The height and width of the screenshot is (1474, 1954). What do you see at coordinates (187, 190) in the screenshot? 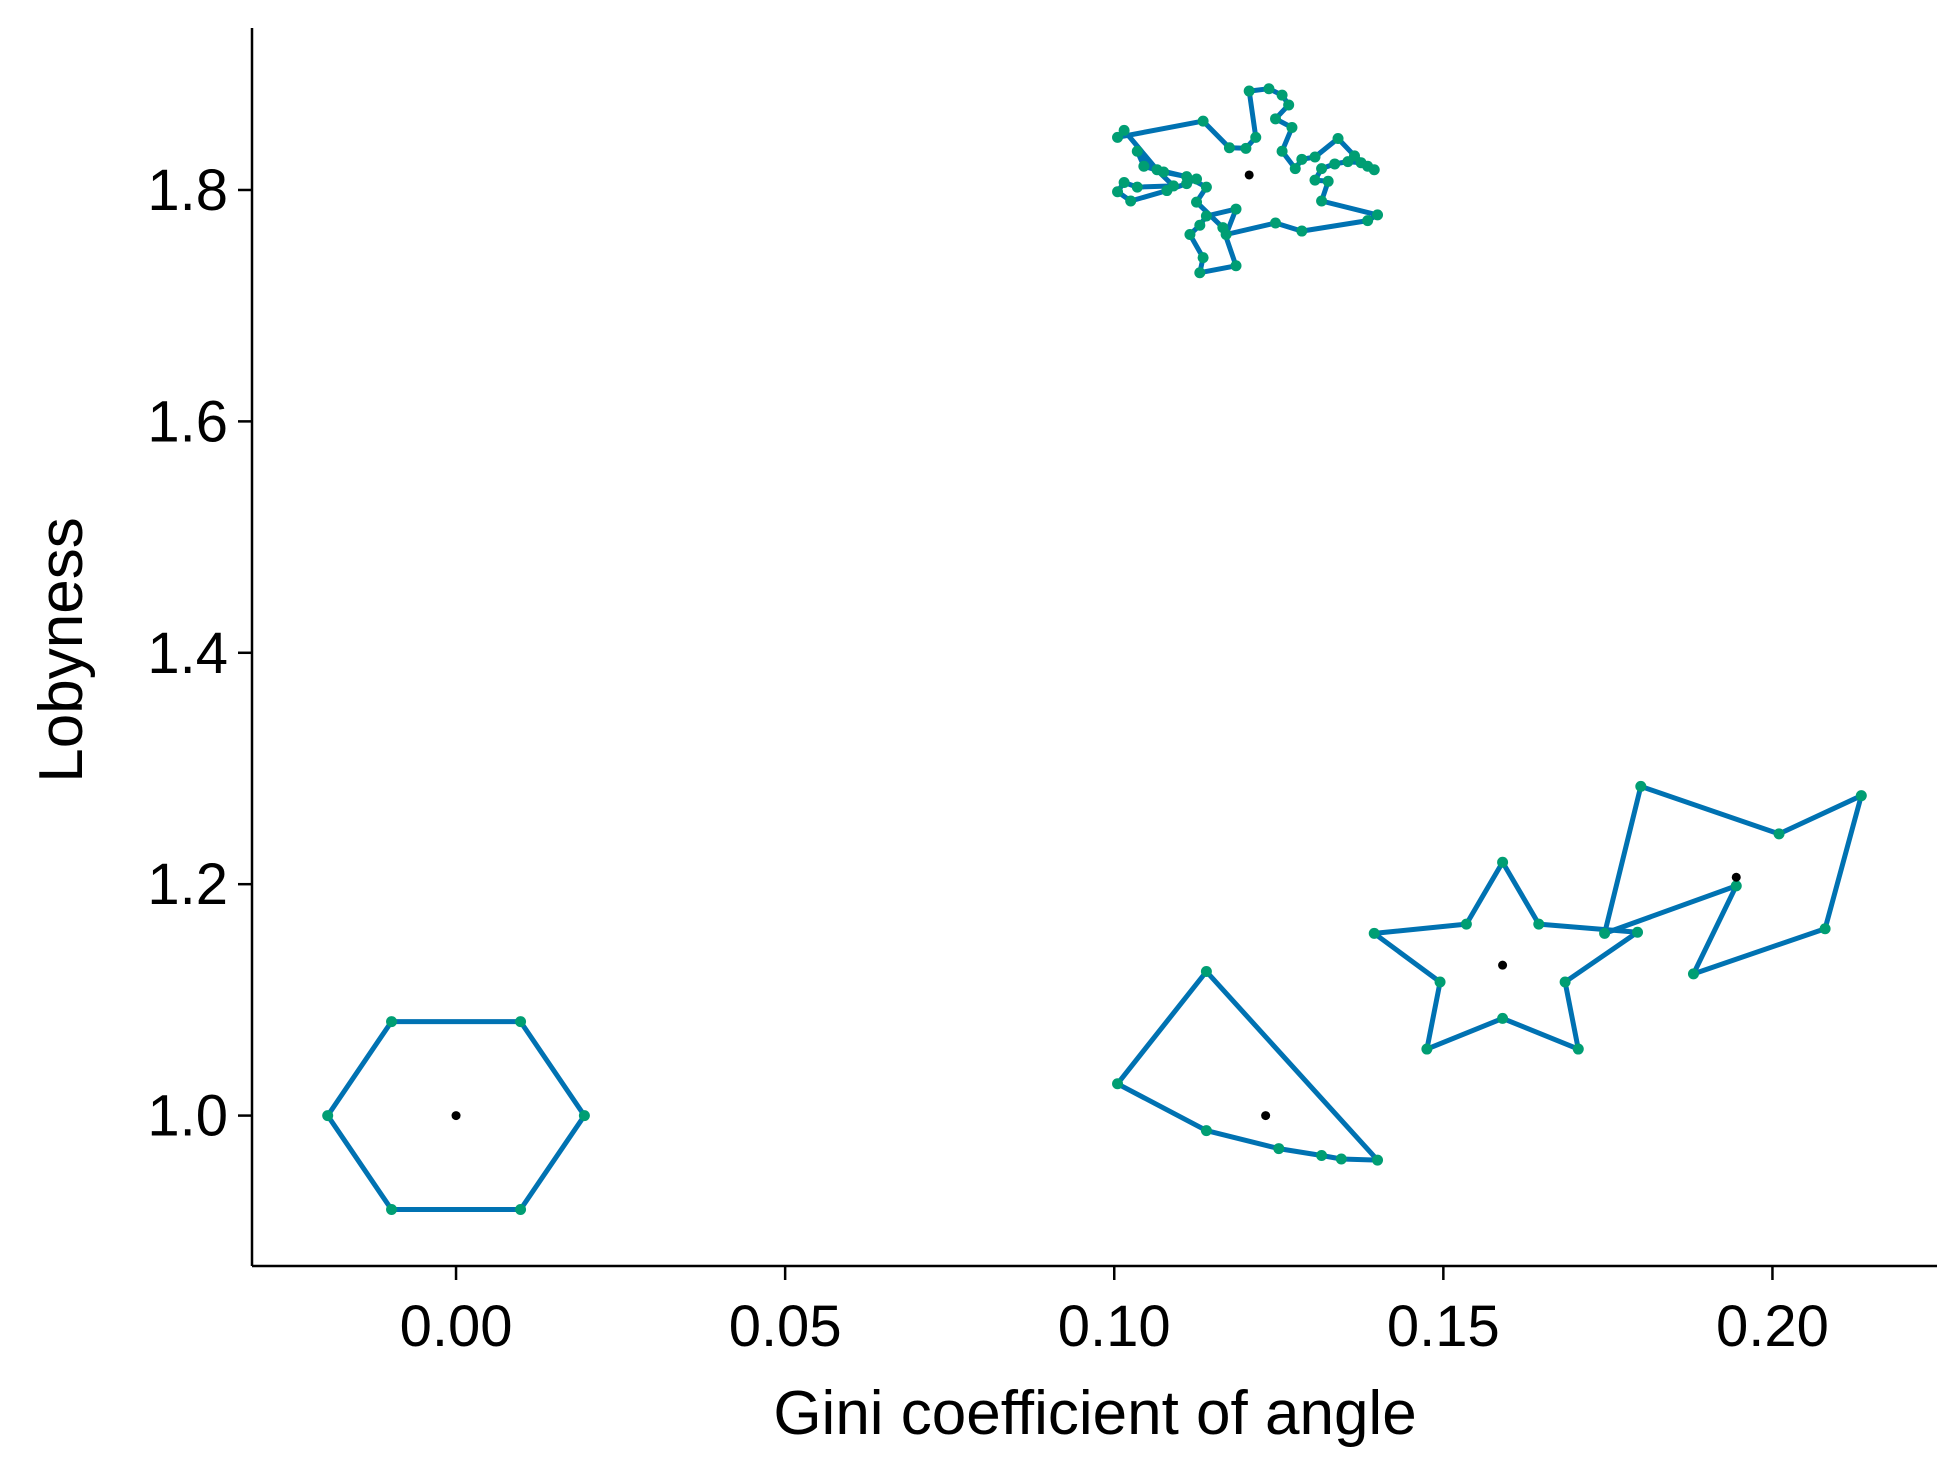
I see `y-tick-label: 1.8` at bounding box center [187, 190].